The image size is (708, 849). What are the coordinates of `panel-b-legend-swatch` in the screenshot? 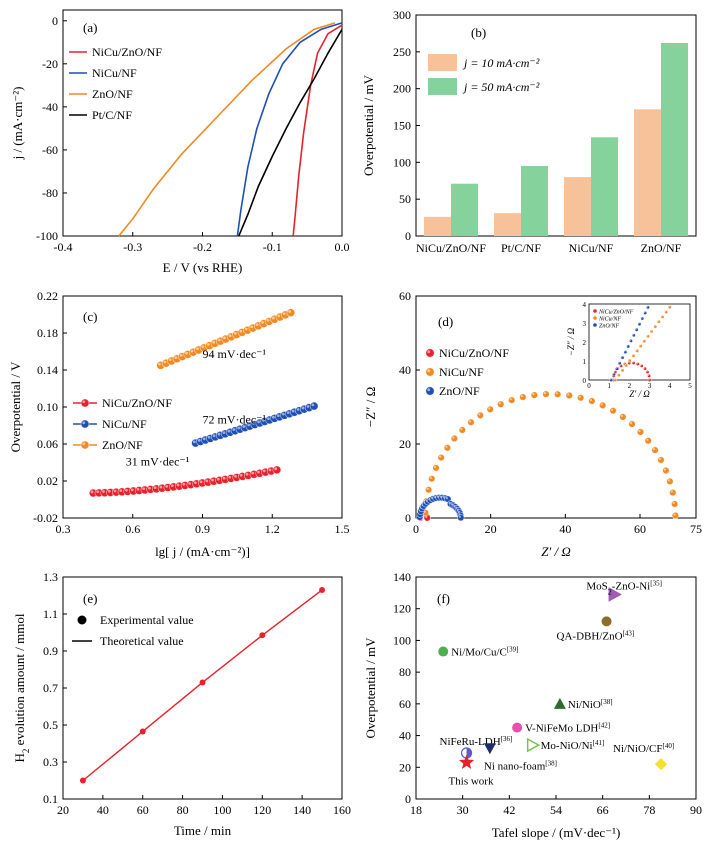 It's located at (442, 86).